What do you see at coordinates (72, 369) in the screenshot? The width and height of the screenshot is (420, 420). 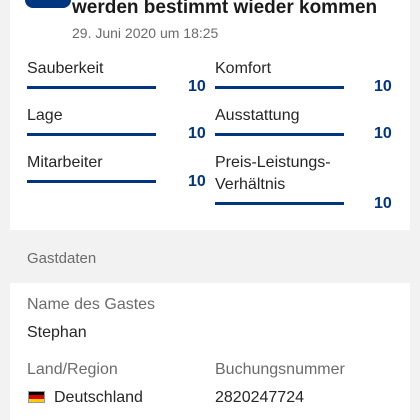 I see `country-label: Land/Region` at bounding box center [72, 369].